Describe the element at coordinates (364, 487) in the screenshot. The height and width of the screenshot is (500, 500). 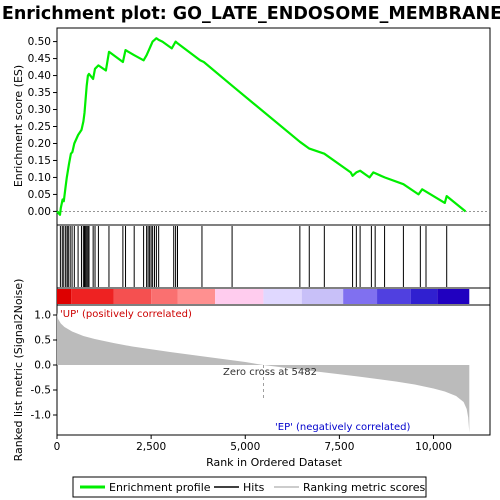
I see `legend-ranking-label: Ranking metric scores` at that location.